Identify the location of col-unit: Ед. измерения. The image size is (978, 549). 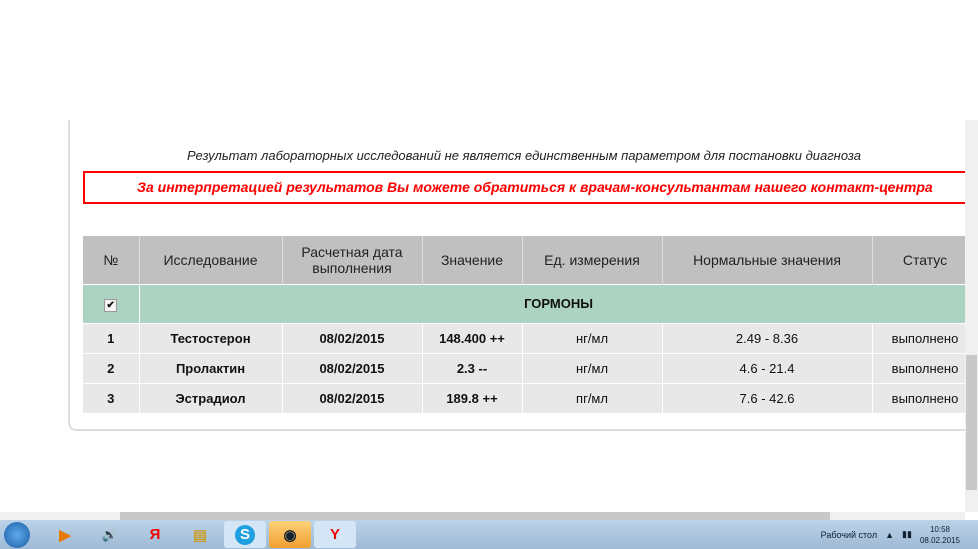
(592, 260).